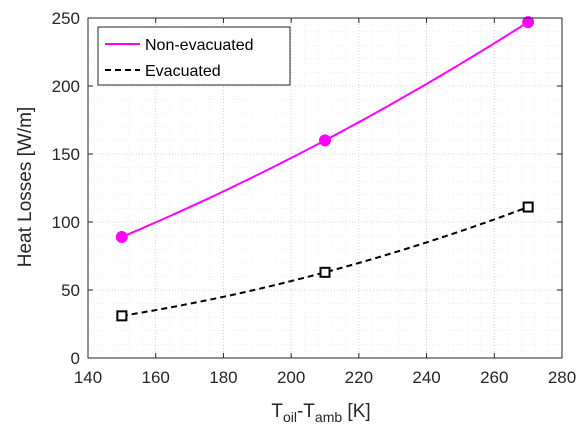 The image size is (577, 433). I want to click on legend-box, so click(194, 56).